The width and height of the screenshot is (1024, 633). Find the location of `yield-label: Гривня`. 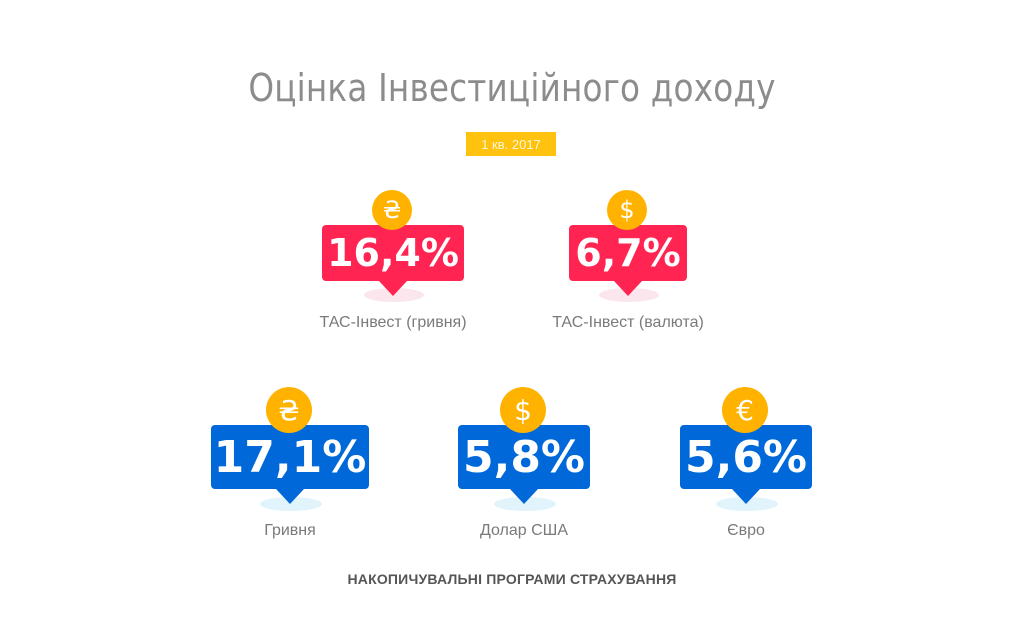

yield-label: Гривня is located at coordinates (290, 530).